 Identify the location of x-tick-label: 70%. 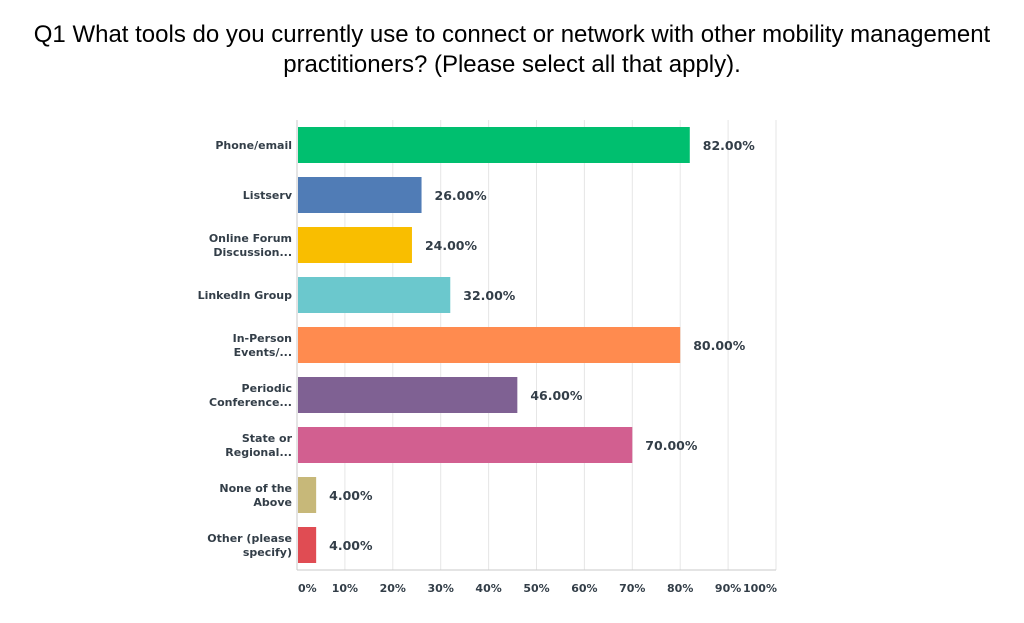
(632, 588).